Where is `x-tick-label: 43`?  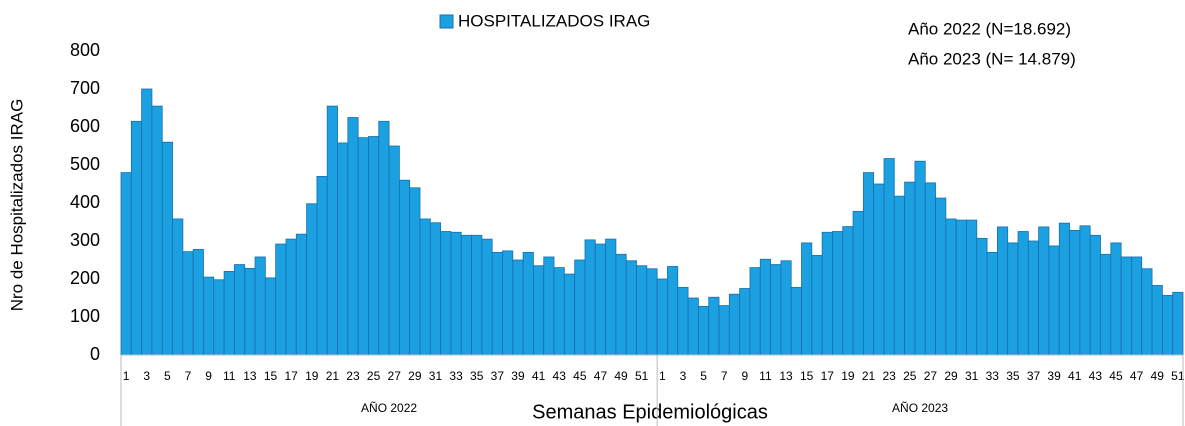
x-tick-label: 43 is located at coordinates (1096, 376).